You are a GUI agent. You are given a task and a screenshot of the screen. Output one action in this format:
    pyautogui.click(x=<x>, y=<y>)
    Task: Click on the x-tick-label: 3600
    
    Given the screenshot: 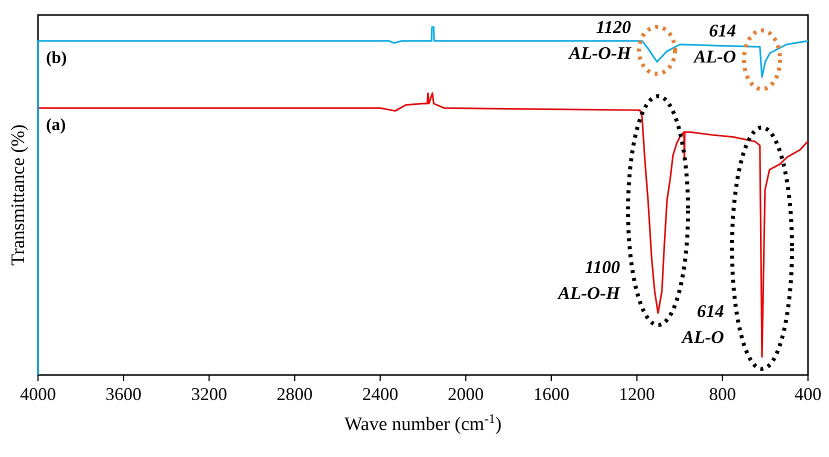 What is the action you would take?
    pyautogui.click(x=124, y=394)
    